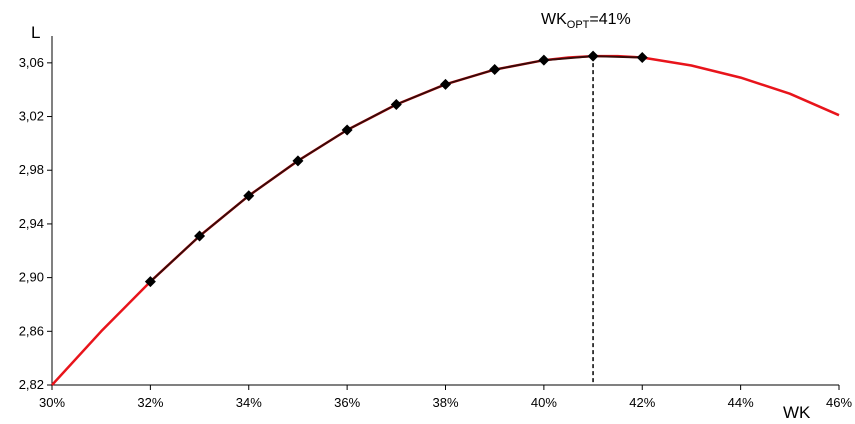 This screenshot has height=424, width=855. I want to click on y-ticks: 2,82 2,86 2,90 2,94 2,98 3,02 3,06, so click(35, 223).